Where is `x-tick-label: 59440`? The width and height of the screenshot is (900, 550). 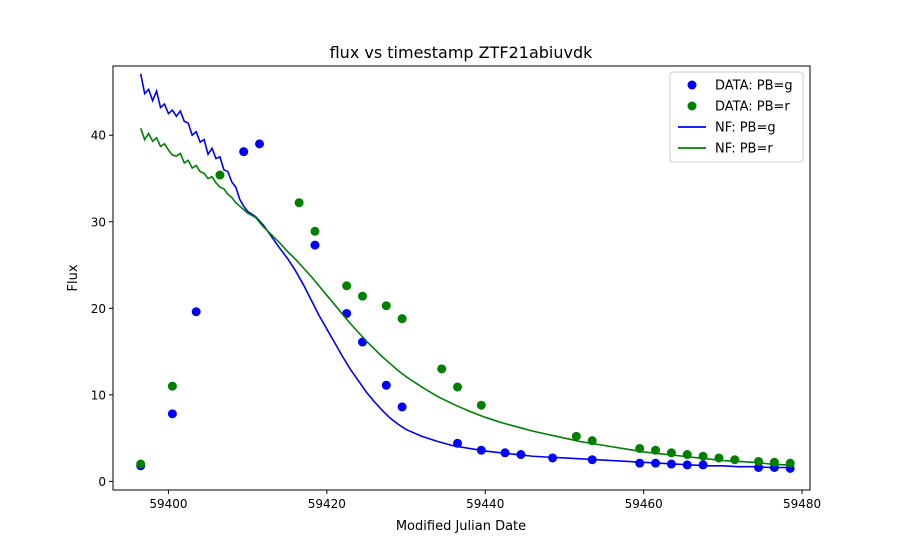
x-tick-label: 59440 is located at coordinates (485, 504).